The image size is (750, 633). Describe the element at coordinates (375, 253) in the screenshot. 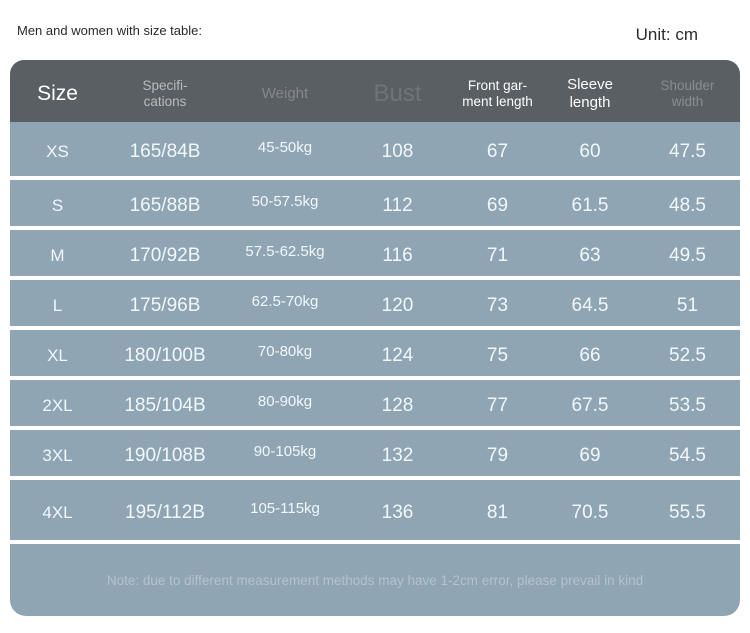

I see `table-row-m: M 170/92B 57.5-62.5kg 116 71 63 49.5` at that location.